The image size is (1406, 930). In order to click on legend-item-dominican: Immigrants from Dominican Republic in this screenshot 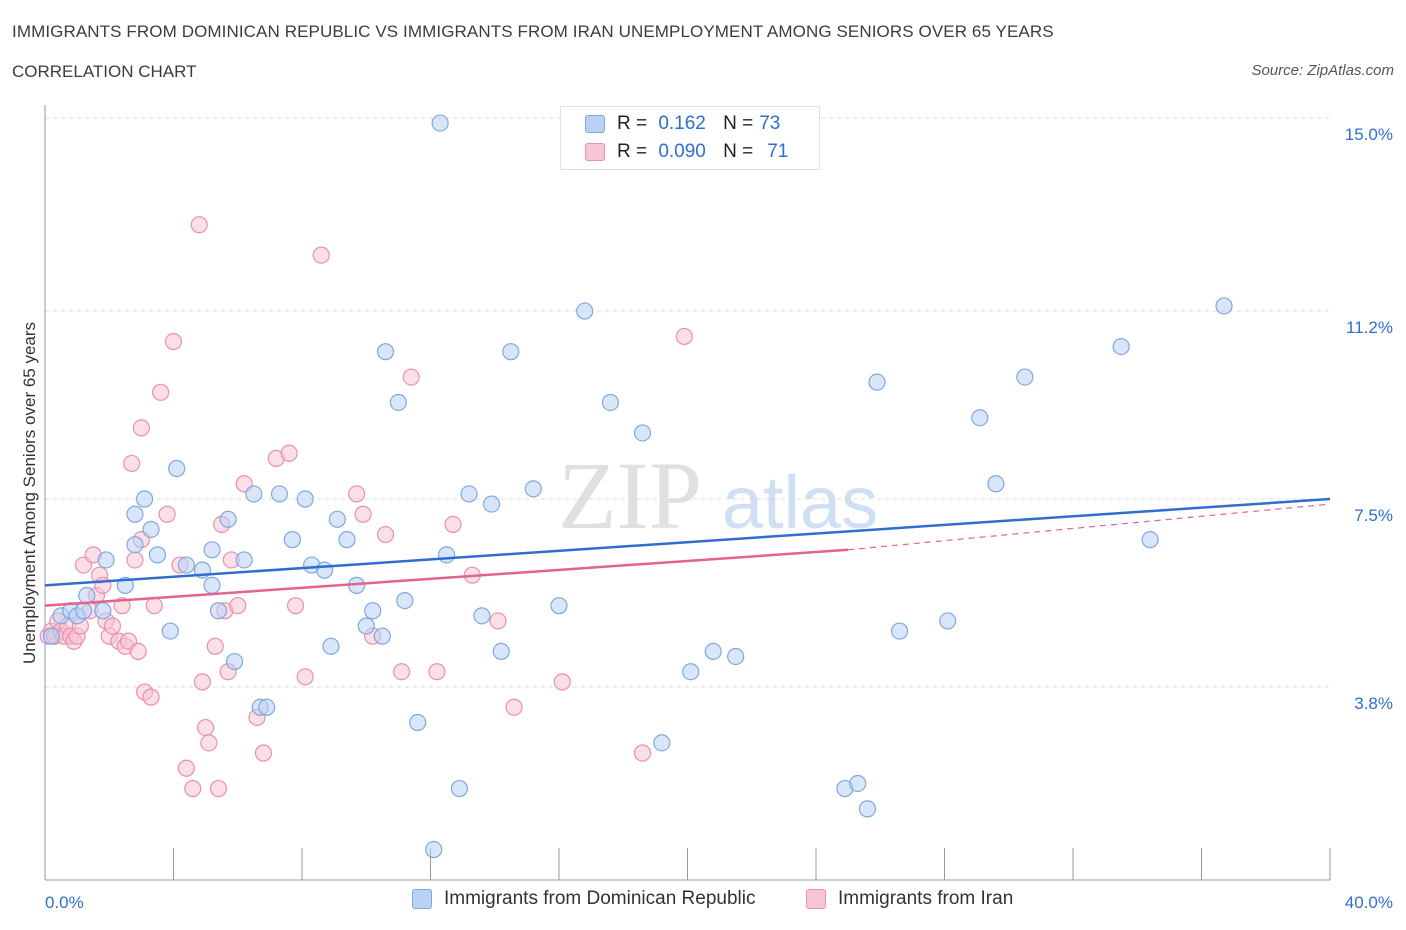, I will do `click(584, 899)`.